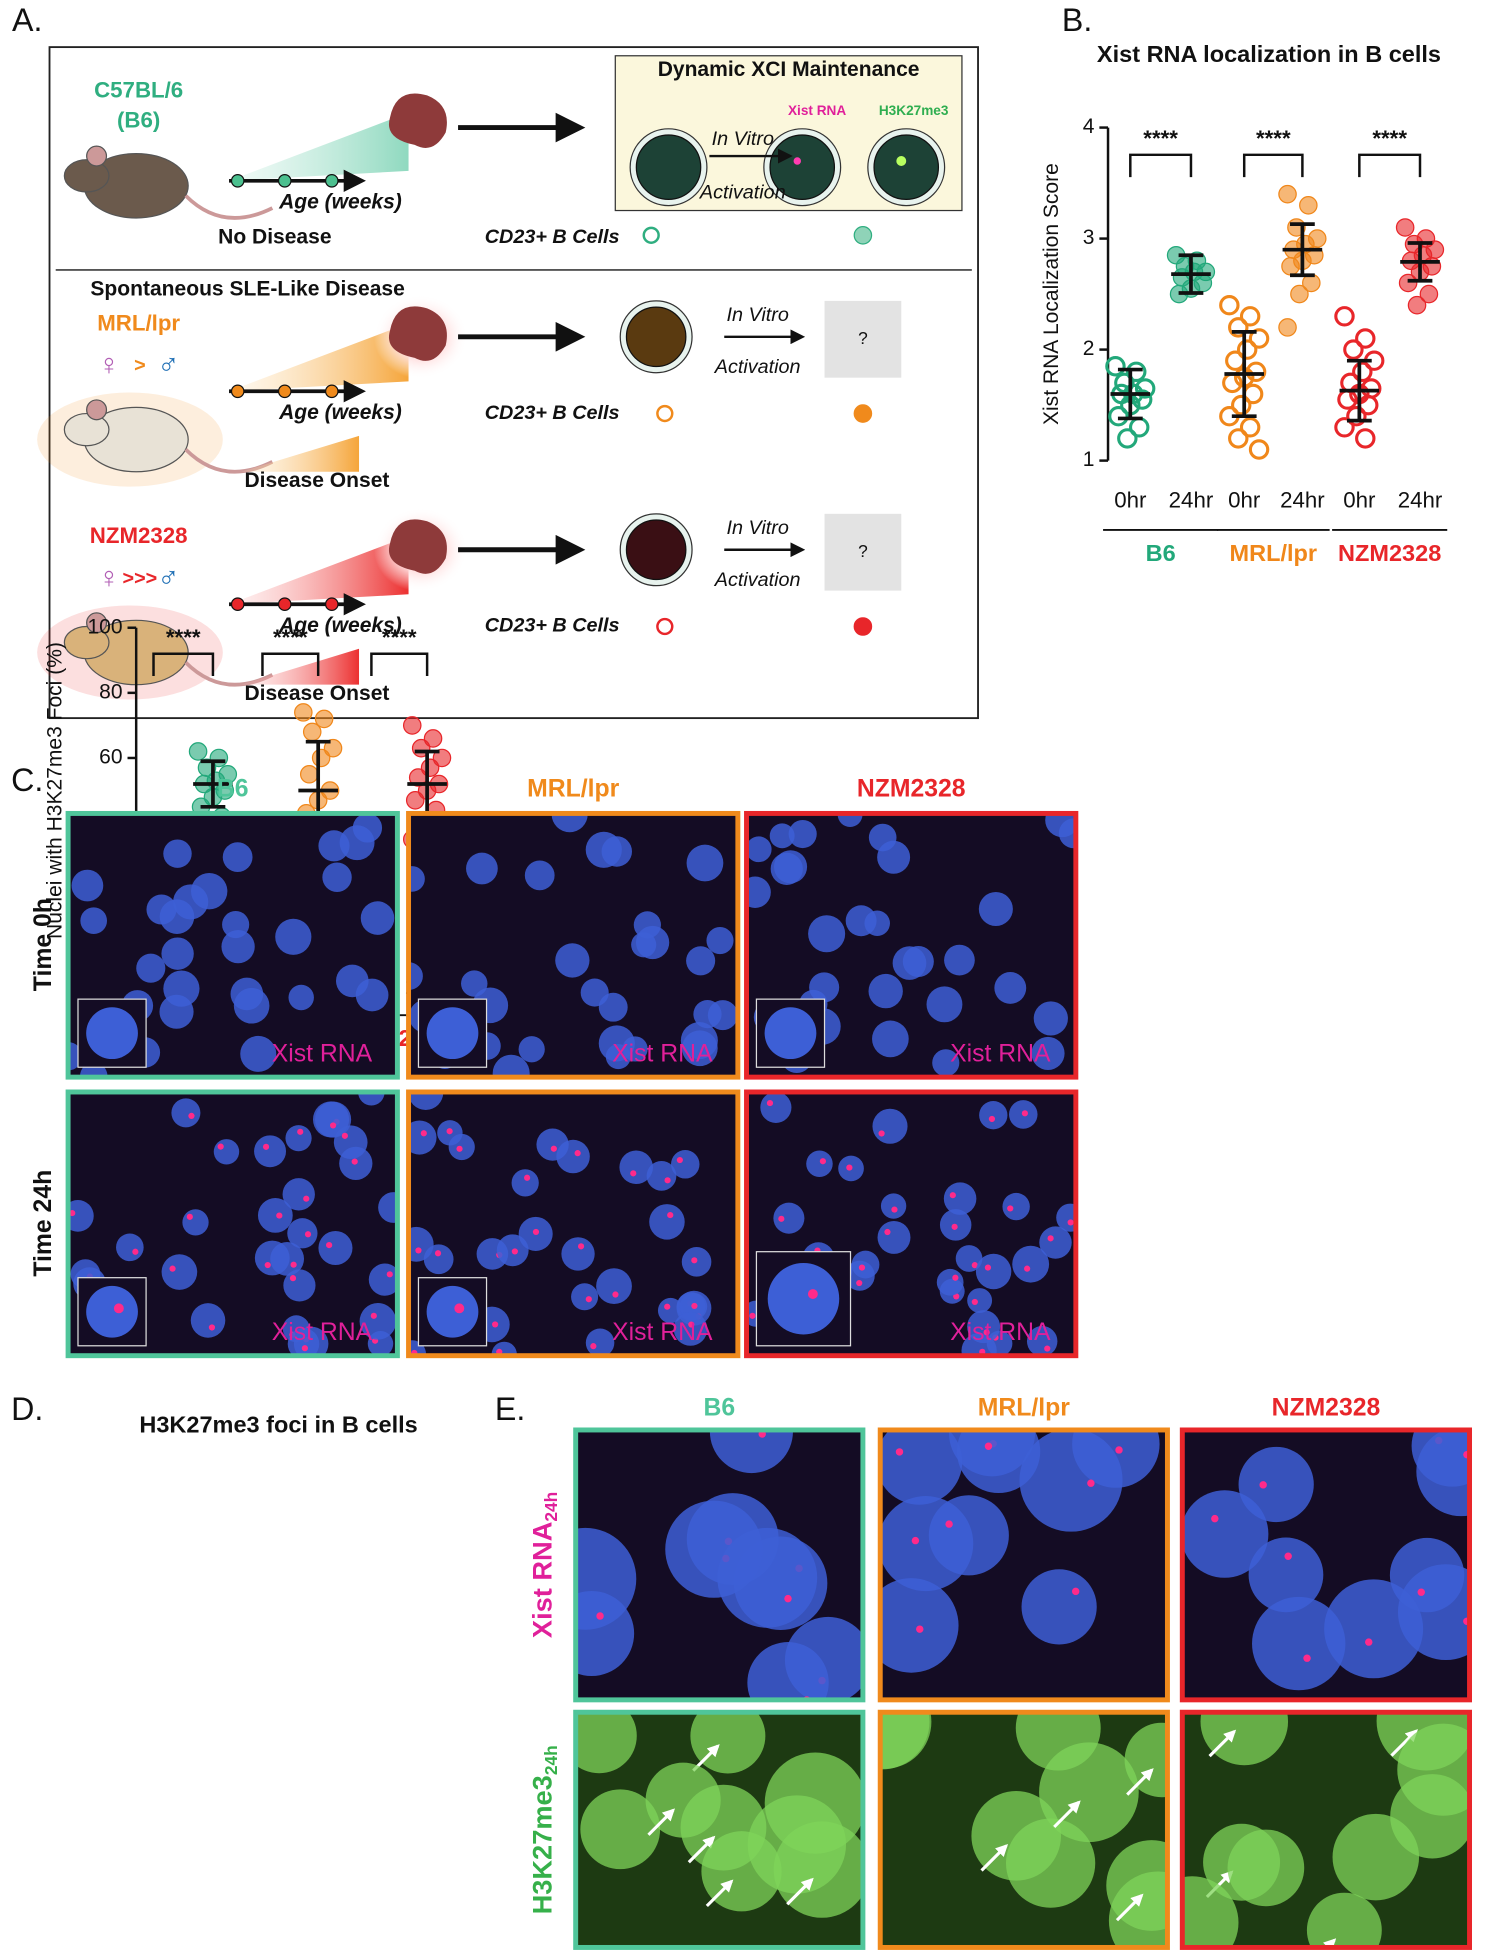 The width and height of the screenshot is (1498, 1950). What do you see at coordinates (1274, 553) in the screenshot?
I see `group-label: MRL/lpr` at bounding box center [1274, 553].